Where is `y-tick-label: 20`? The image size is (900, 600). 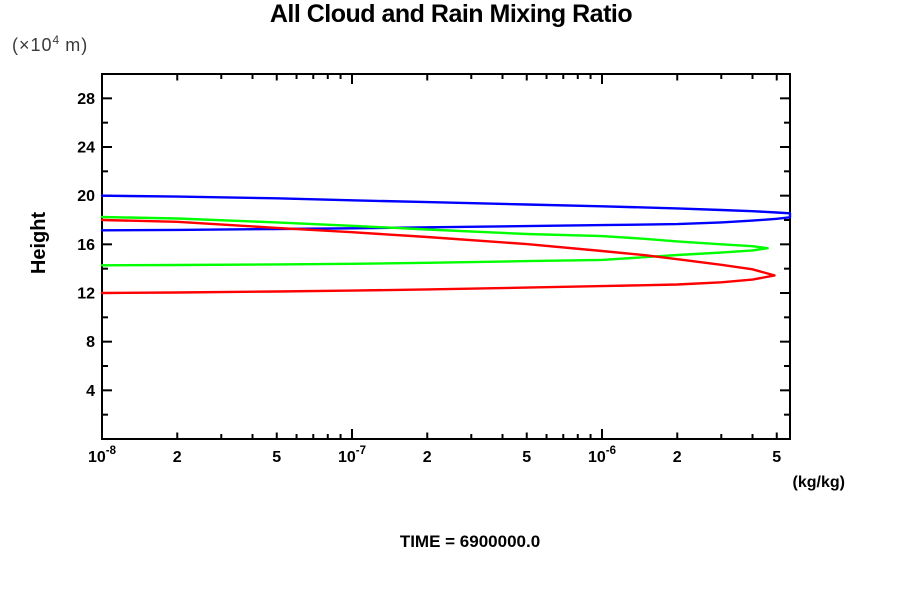
y-tick-label: 20 is located at coordinates (86, 196).